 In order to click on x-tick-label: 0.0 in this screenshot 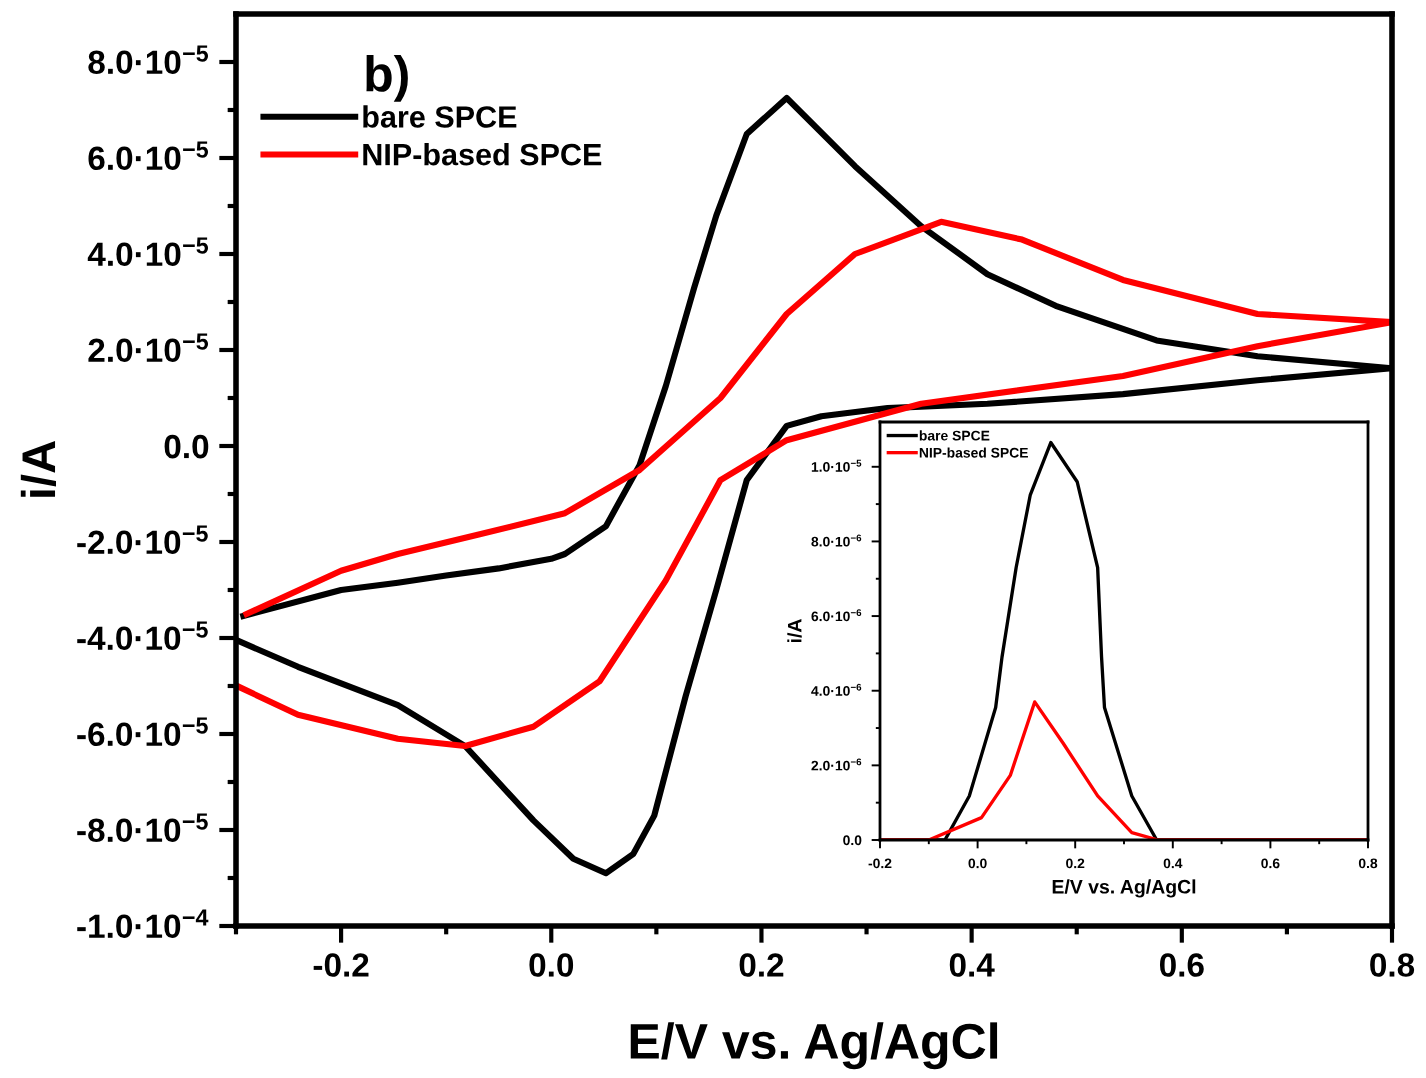, I will do `click(551, 965)`.